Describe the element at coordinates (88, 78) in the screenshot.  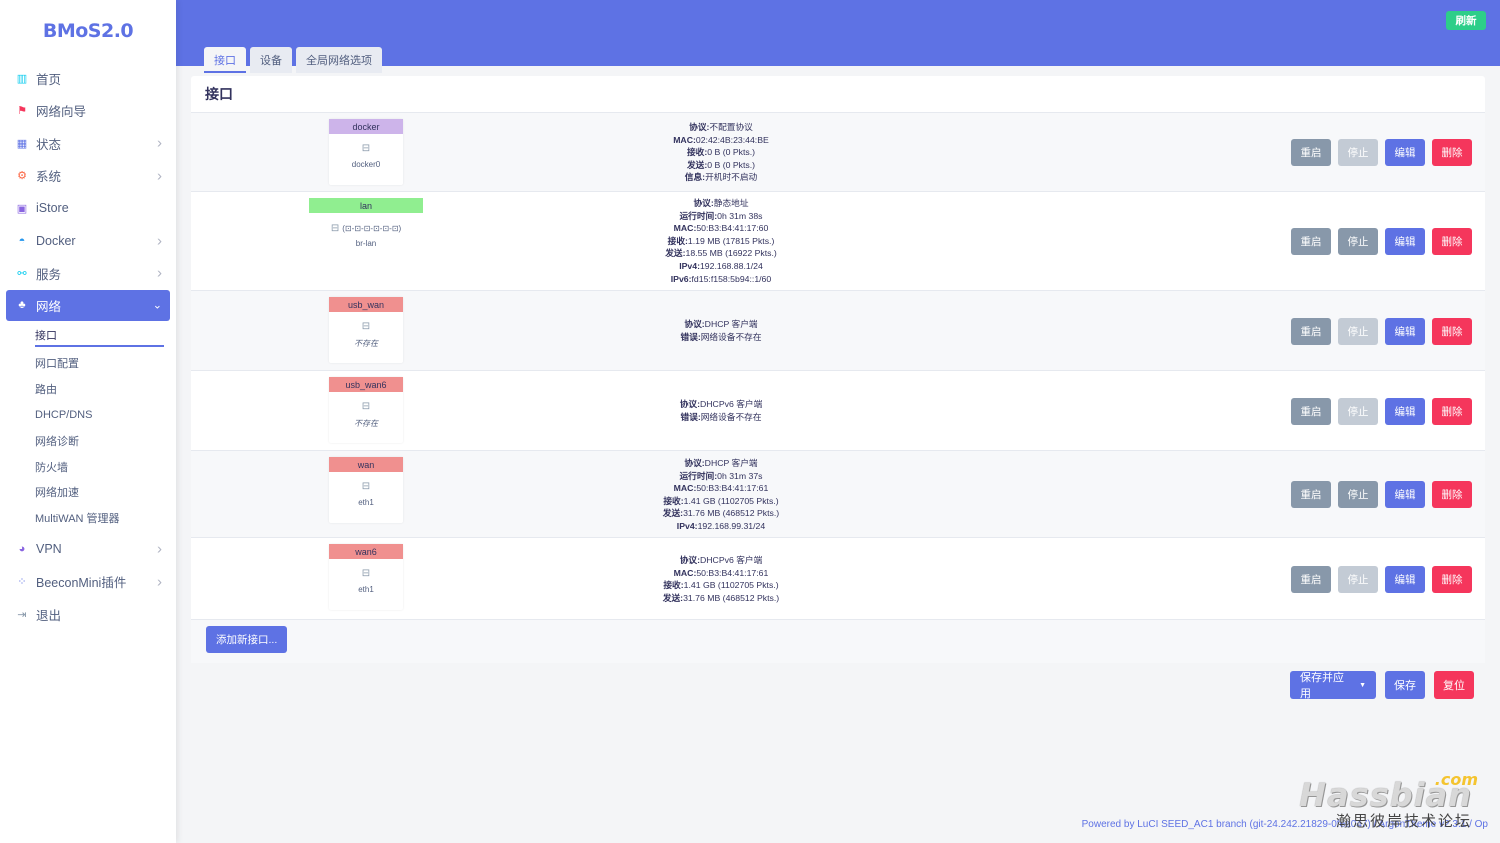
I see `sidebar-item-0: ▥ 首页` at that location.